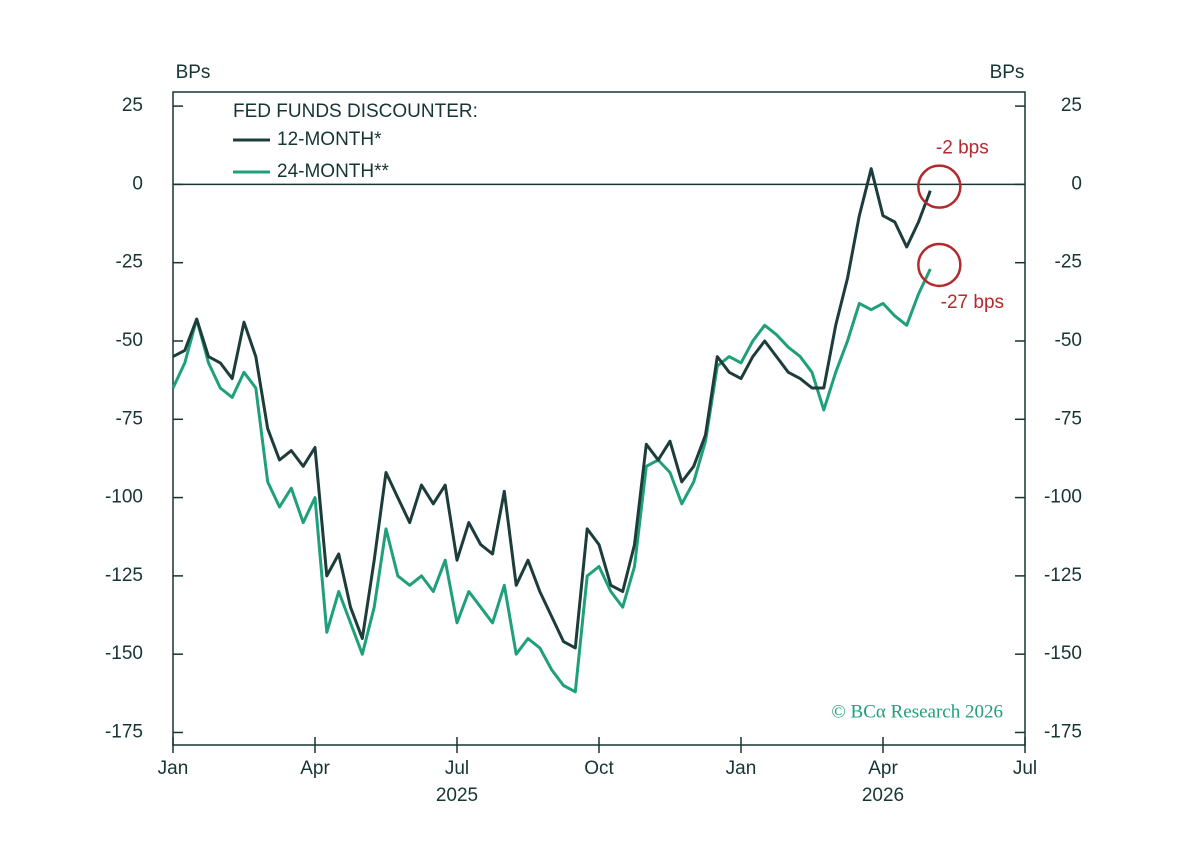  I want to click on y2-tick-label: -150, so click(1063, 653).